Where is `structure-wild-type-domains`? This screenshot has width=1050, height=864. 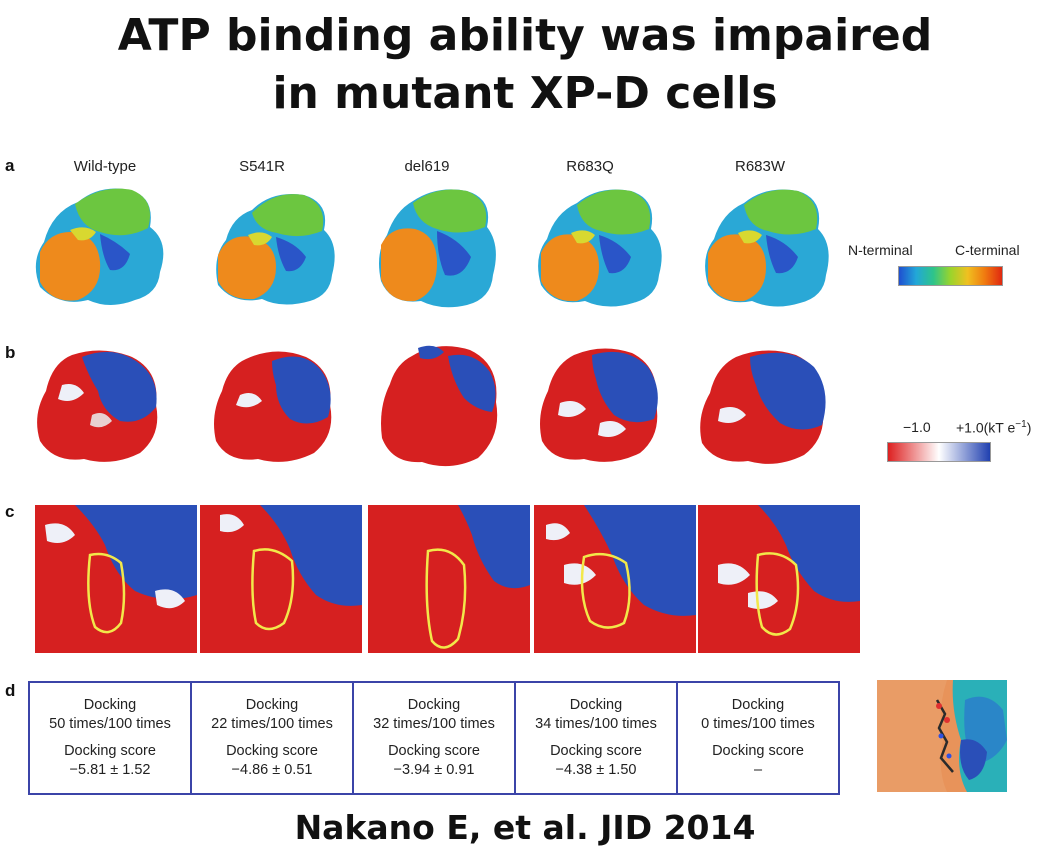
structure-wild-type-domains is located at coordinates (99, 246).